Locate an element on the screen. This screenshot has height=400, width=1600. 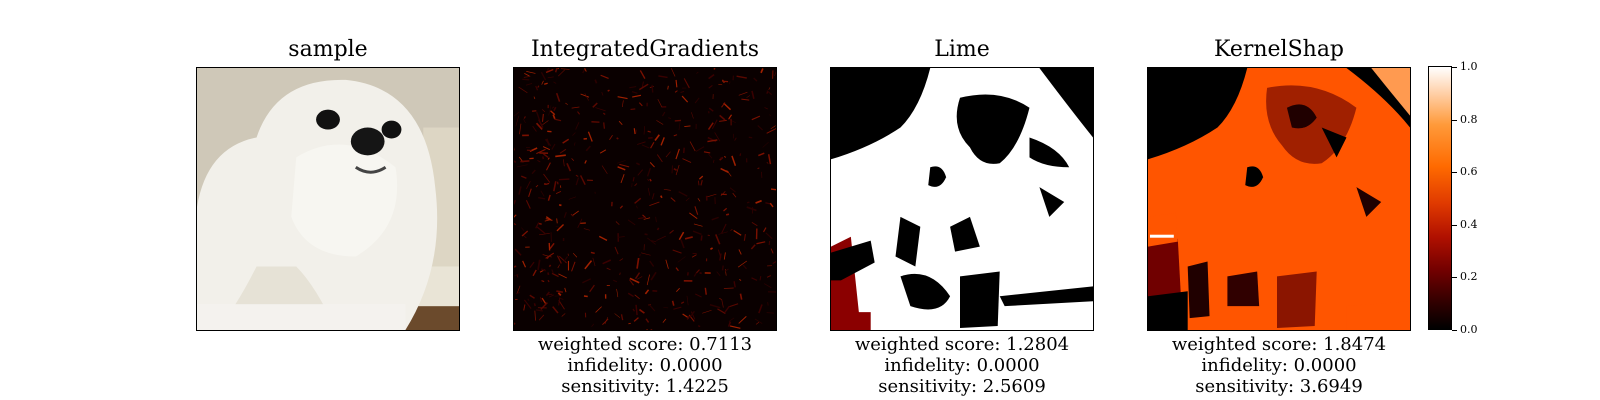
panel-title-lime: Lime is located at coordinates (962, 49).